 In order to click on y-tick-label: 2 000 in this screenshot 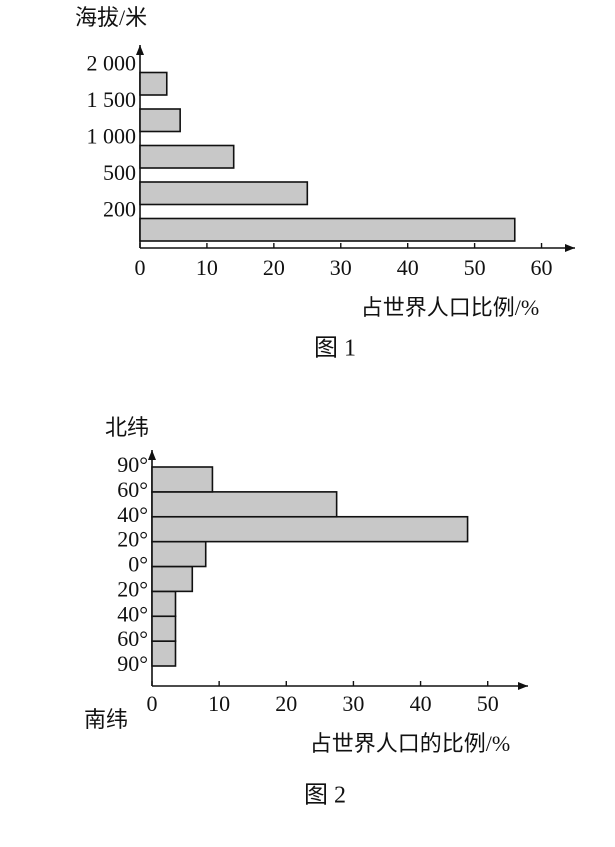, I will do `click(112, 63)`.